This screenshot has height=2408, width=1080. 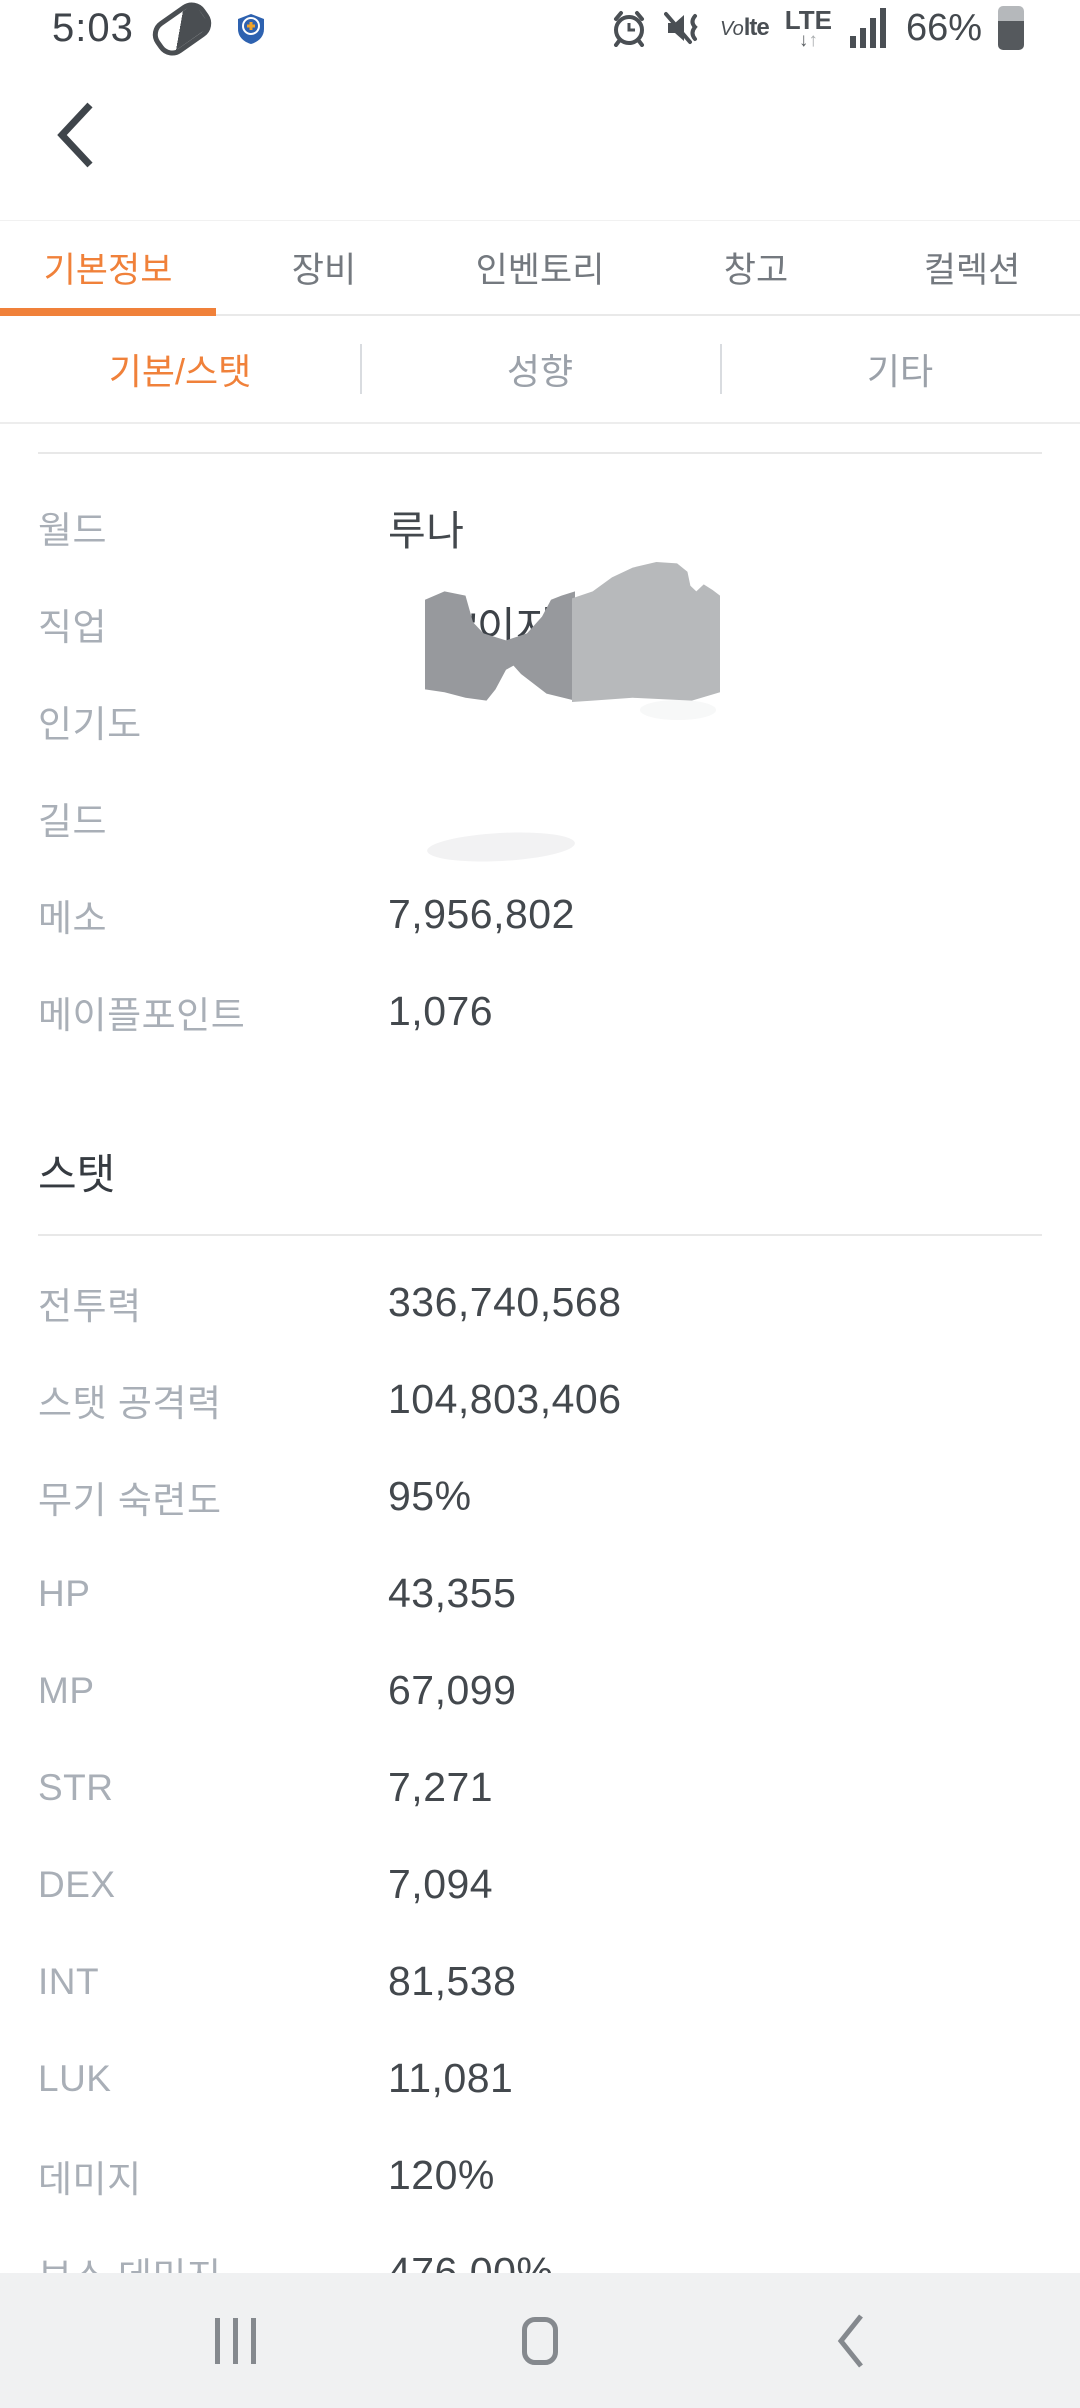 I want to click on clock-time: 5:03, so click(x=93, y=28).